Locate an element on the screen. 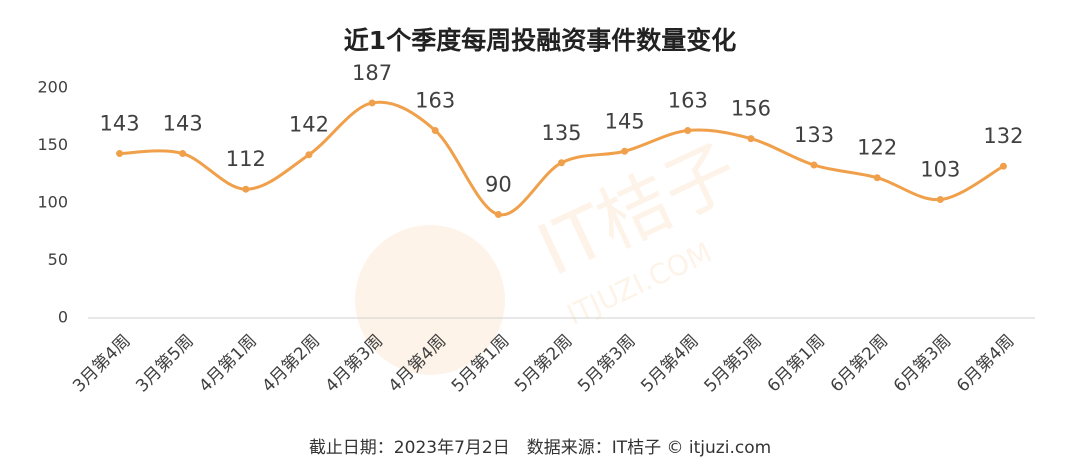  chart-title: 近1个季度每周投融资事件数量变化 is located at coordinates (540, 40).